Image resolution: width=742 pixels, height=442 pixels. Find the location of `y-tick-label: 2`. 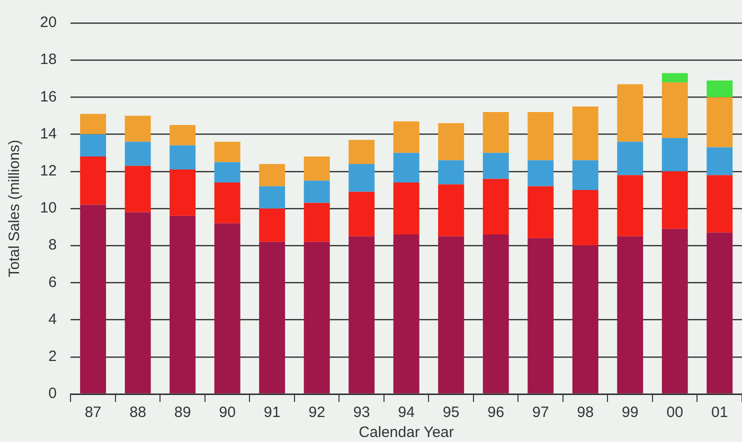

y-tick-label: 2 is located at coordinates (52, 357).